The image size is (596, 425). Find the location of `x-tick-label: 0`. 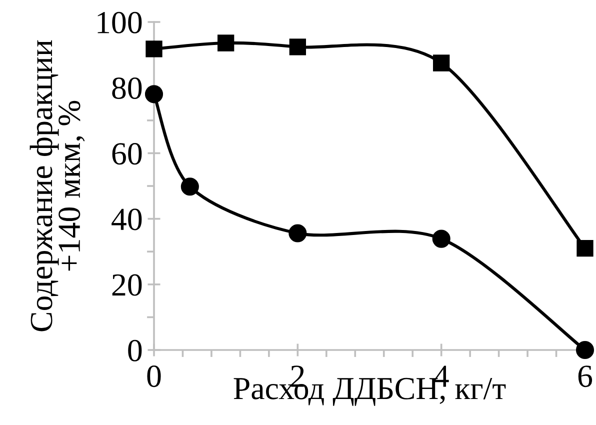

x-tick-label: 0 is located at coordinates (154, 377).